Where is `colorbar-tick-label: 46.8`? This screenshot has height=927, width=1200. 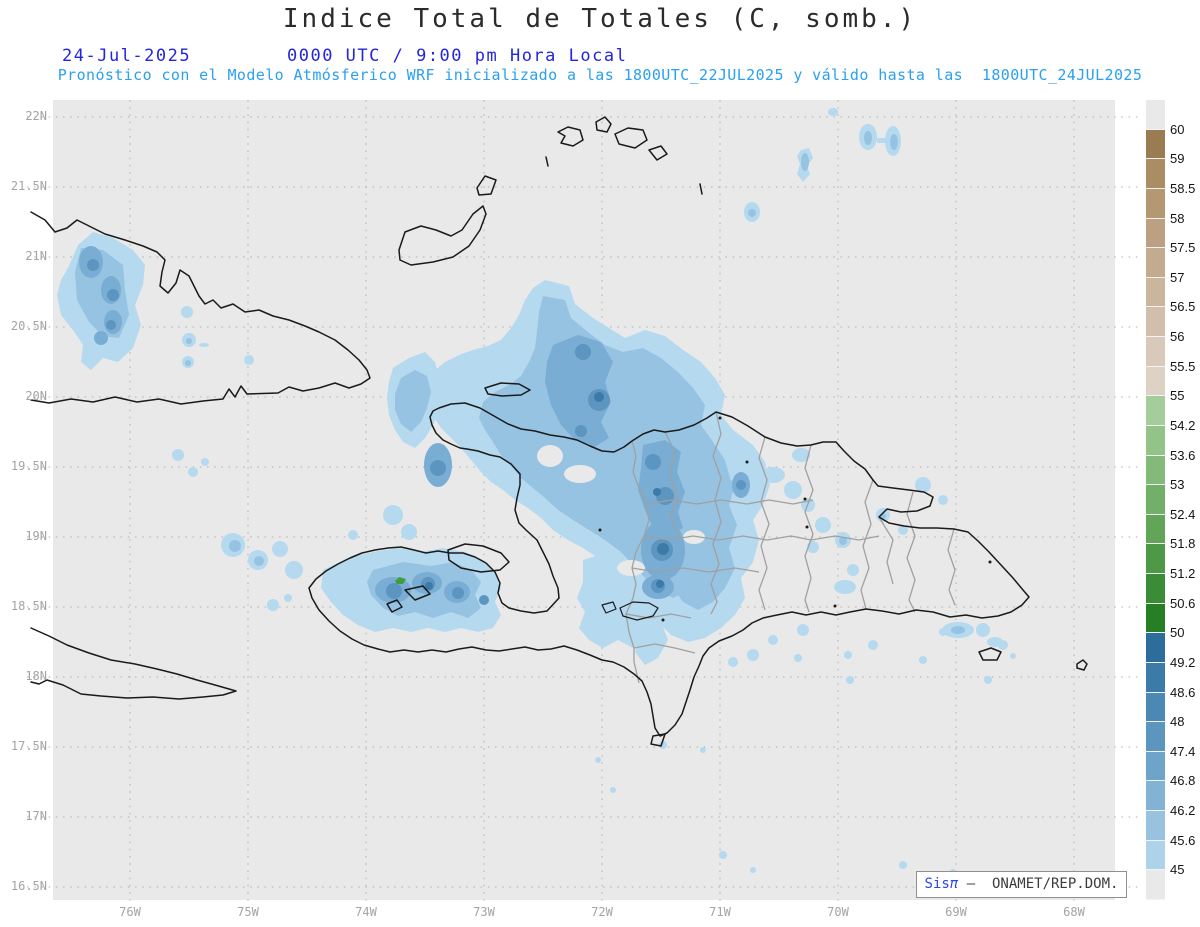 colorbar-tick-label: 46.8 is located at coordinates (1183, 781).